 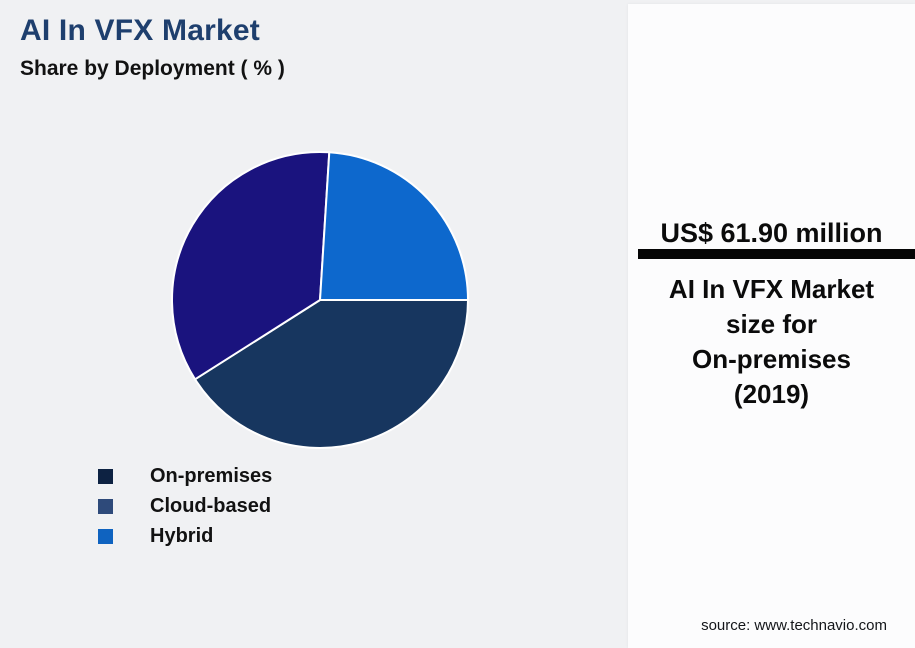 I want to click on source-text: source: www.technavio.com, so click(x=794, y=625).